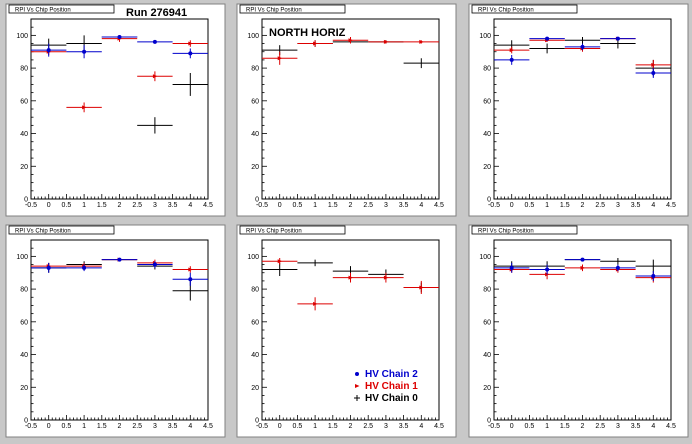 The image size is (692, 444). I want to click on legend-entry: HV Chain 1, so click(386, 386).